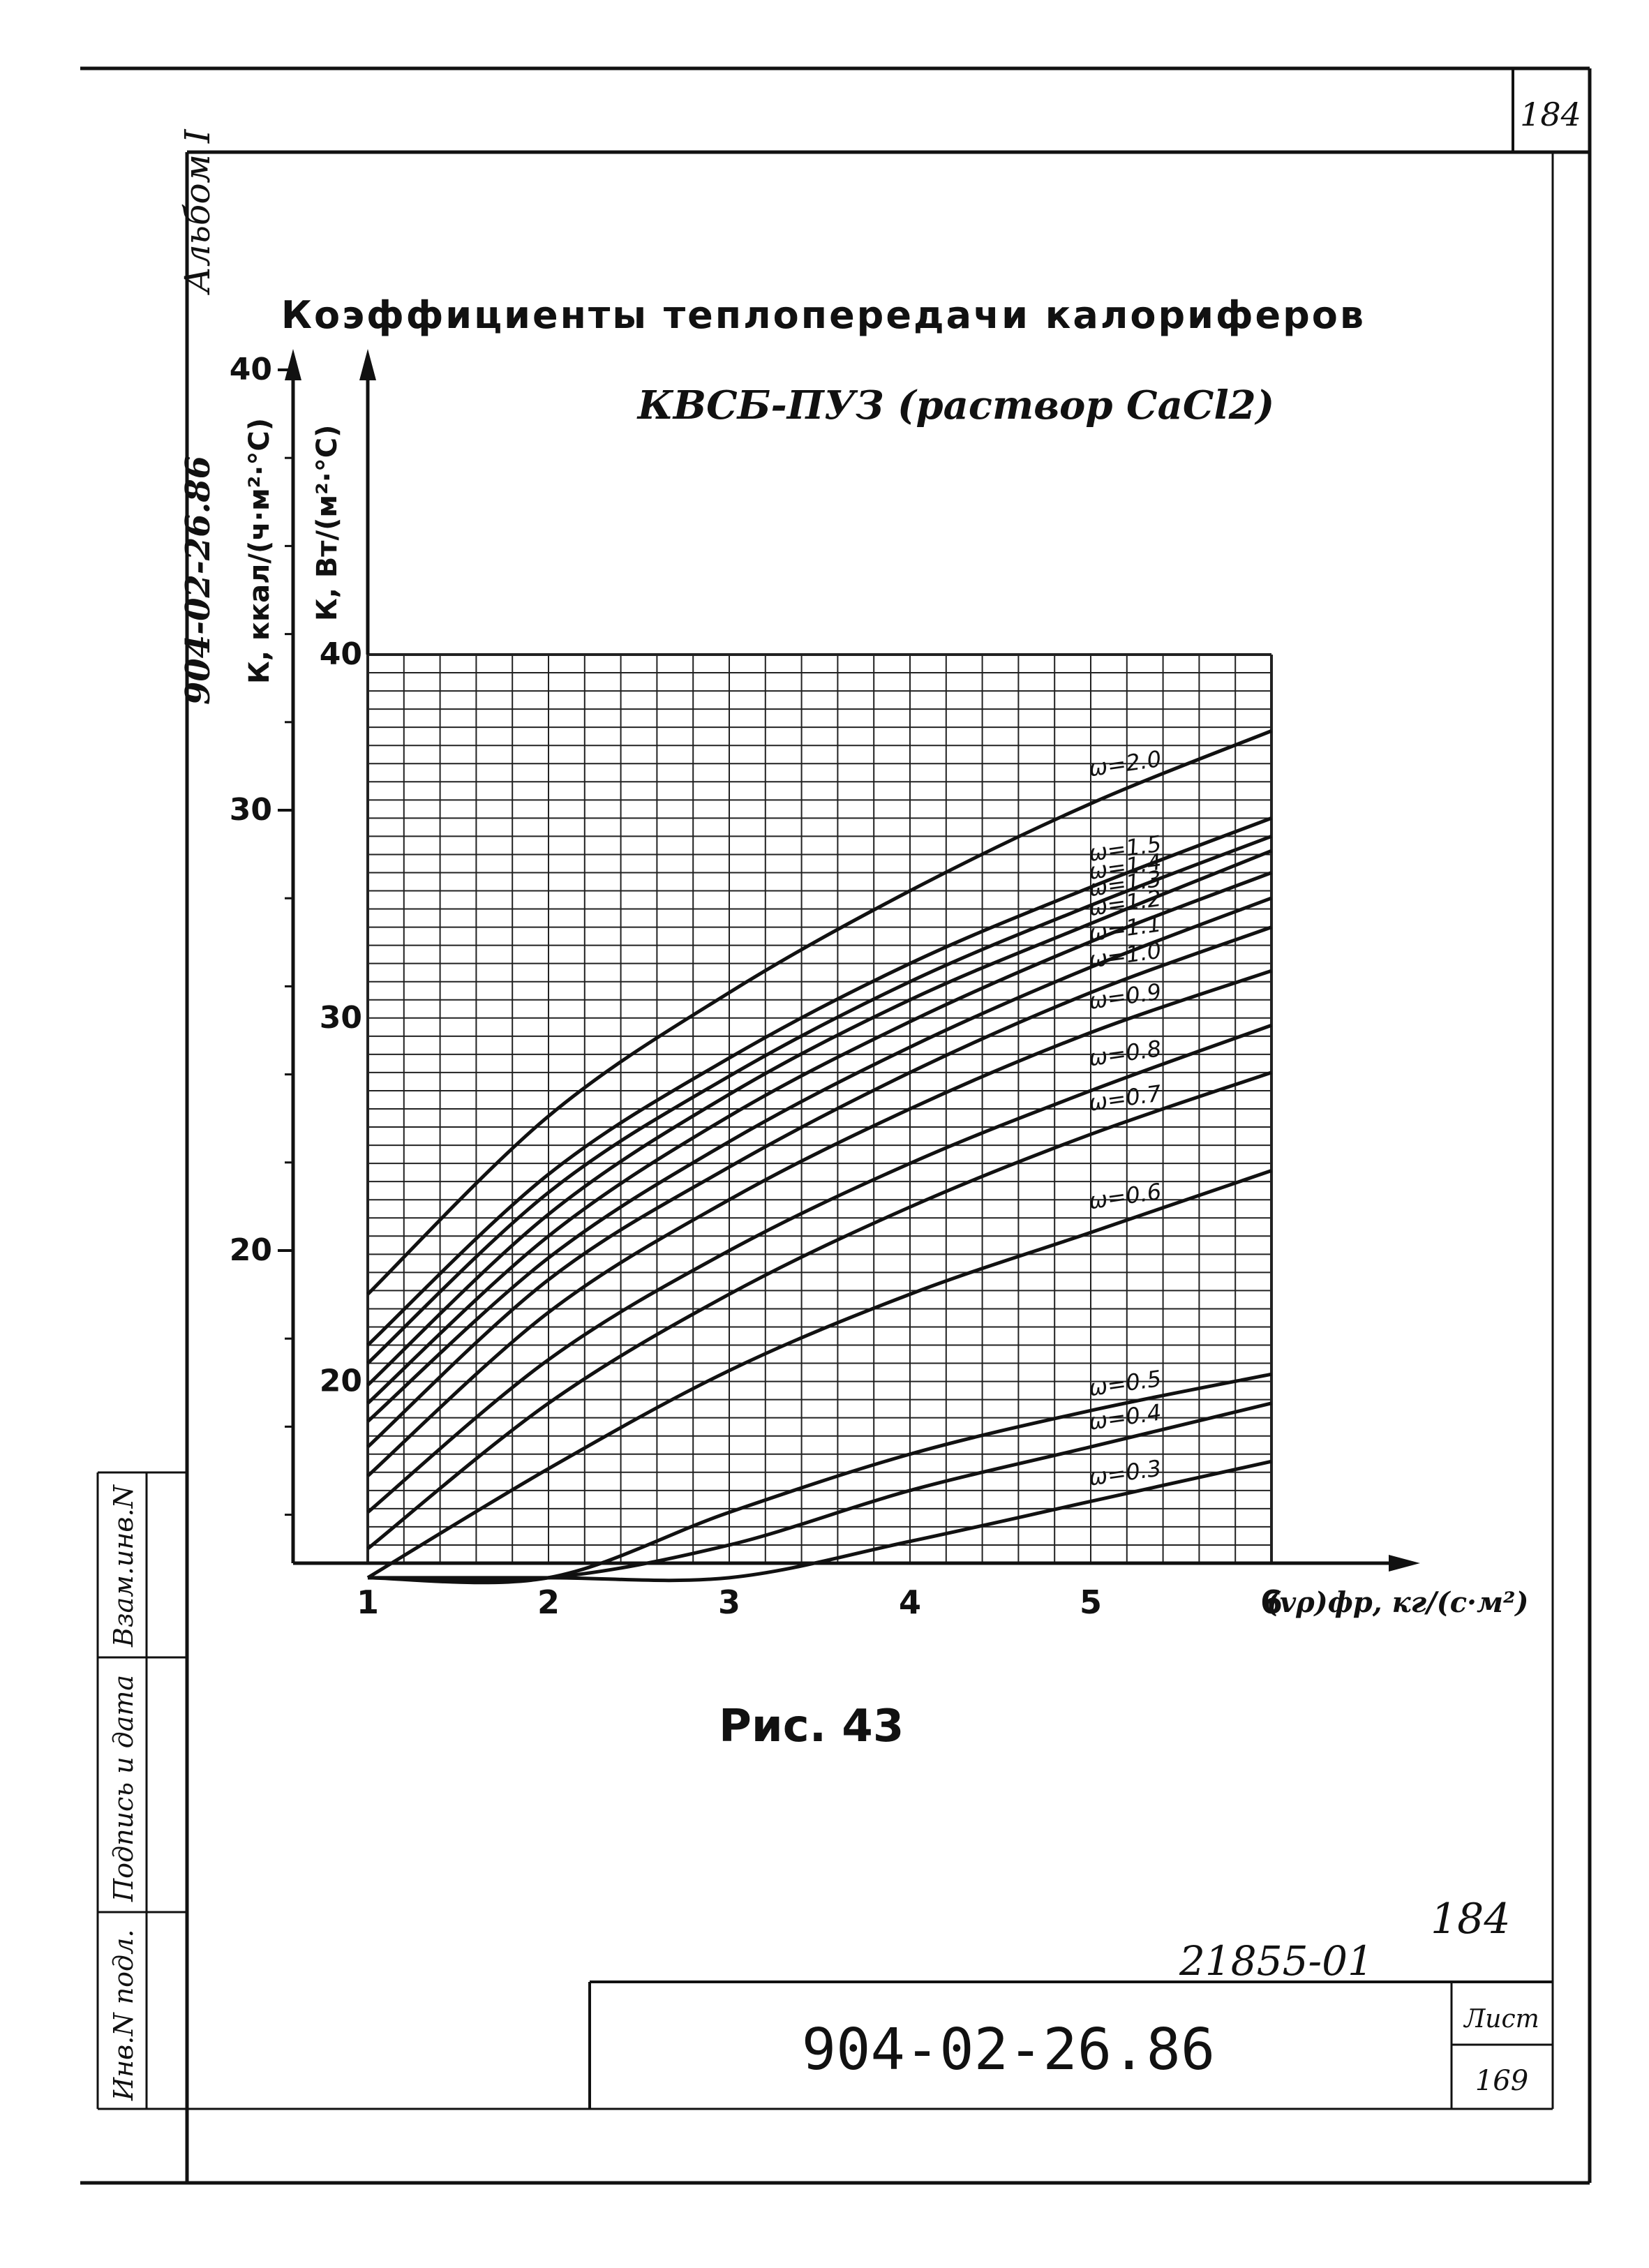 The height and width of the screenshot is (2268, 1649). What do you see at coordinates (123, 1566) in the screenshot?
I see `stamp-text-replace: Взам.инв.N` at bounding box center [123, 1566].